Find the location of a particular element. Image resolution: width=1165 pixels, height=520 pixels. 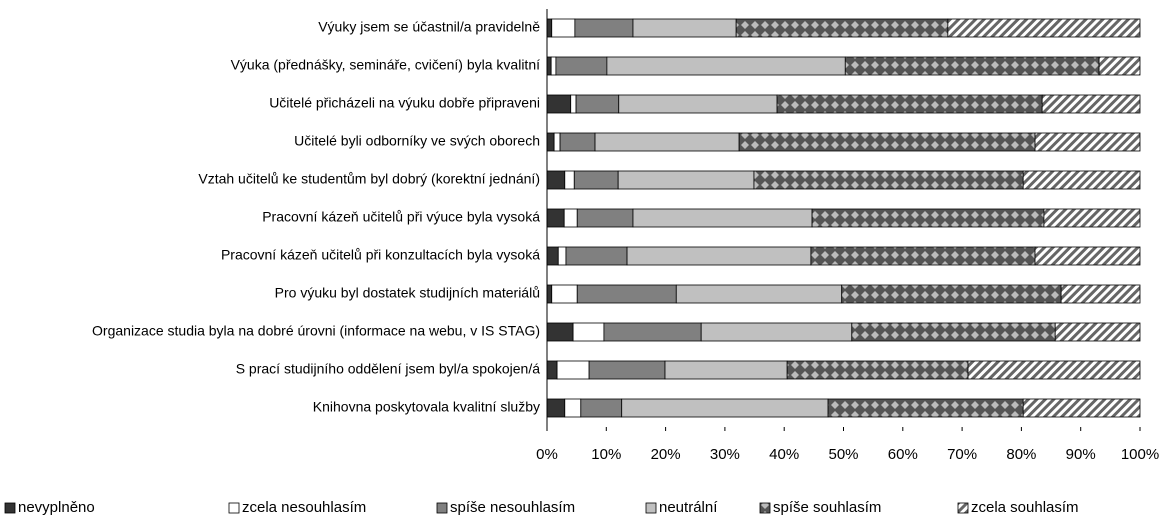

x-tick-label: 0% is located at coordinates (547, 454).